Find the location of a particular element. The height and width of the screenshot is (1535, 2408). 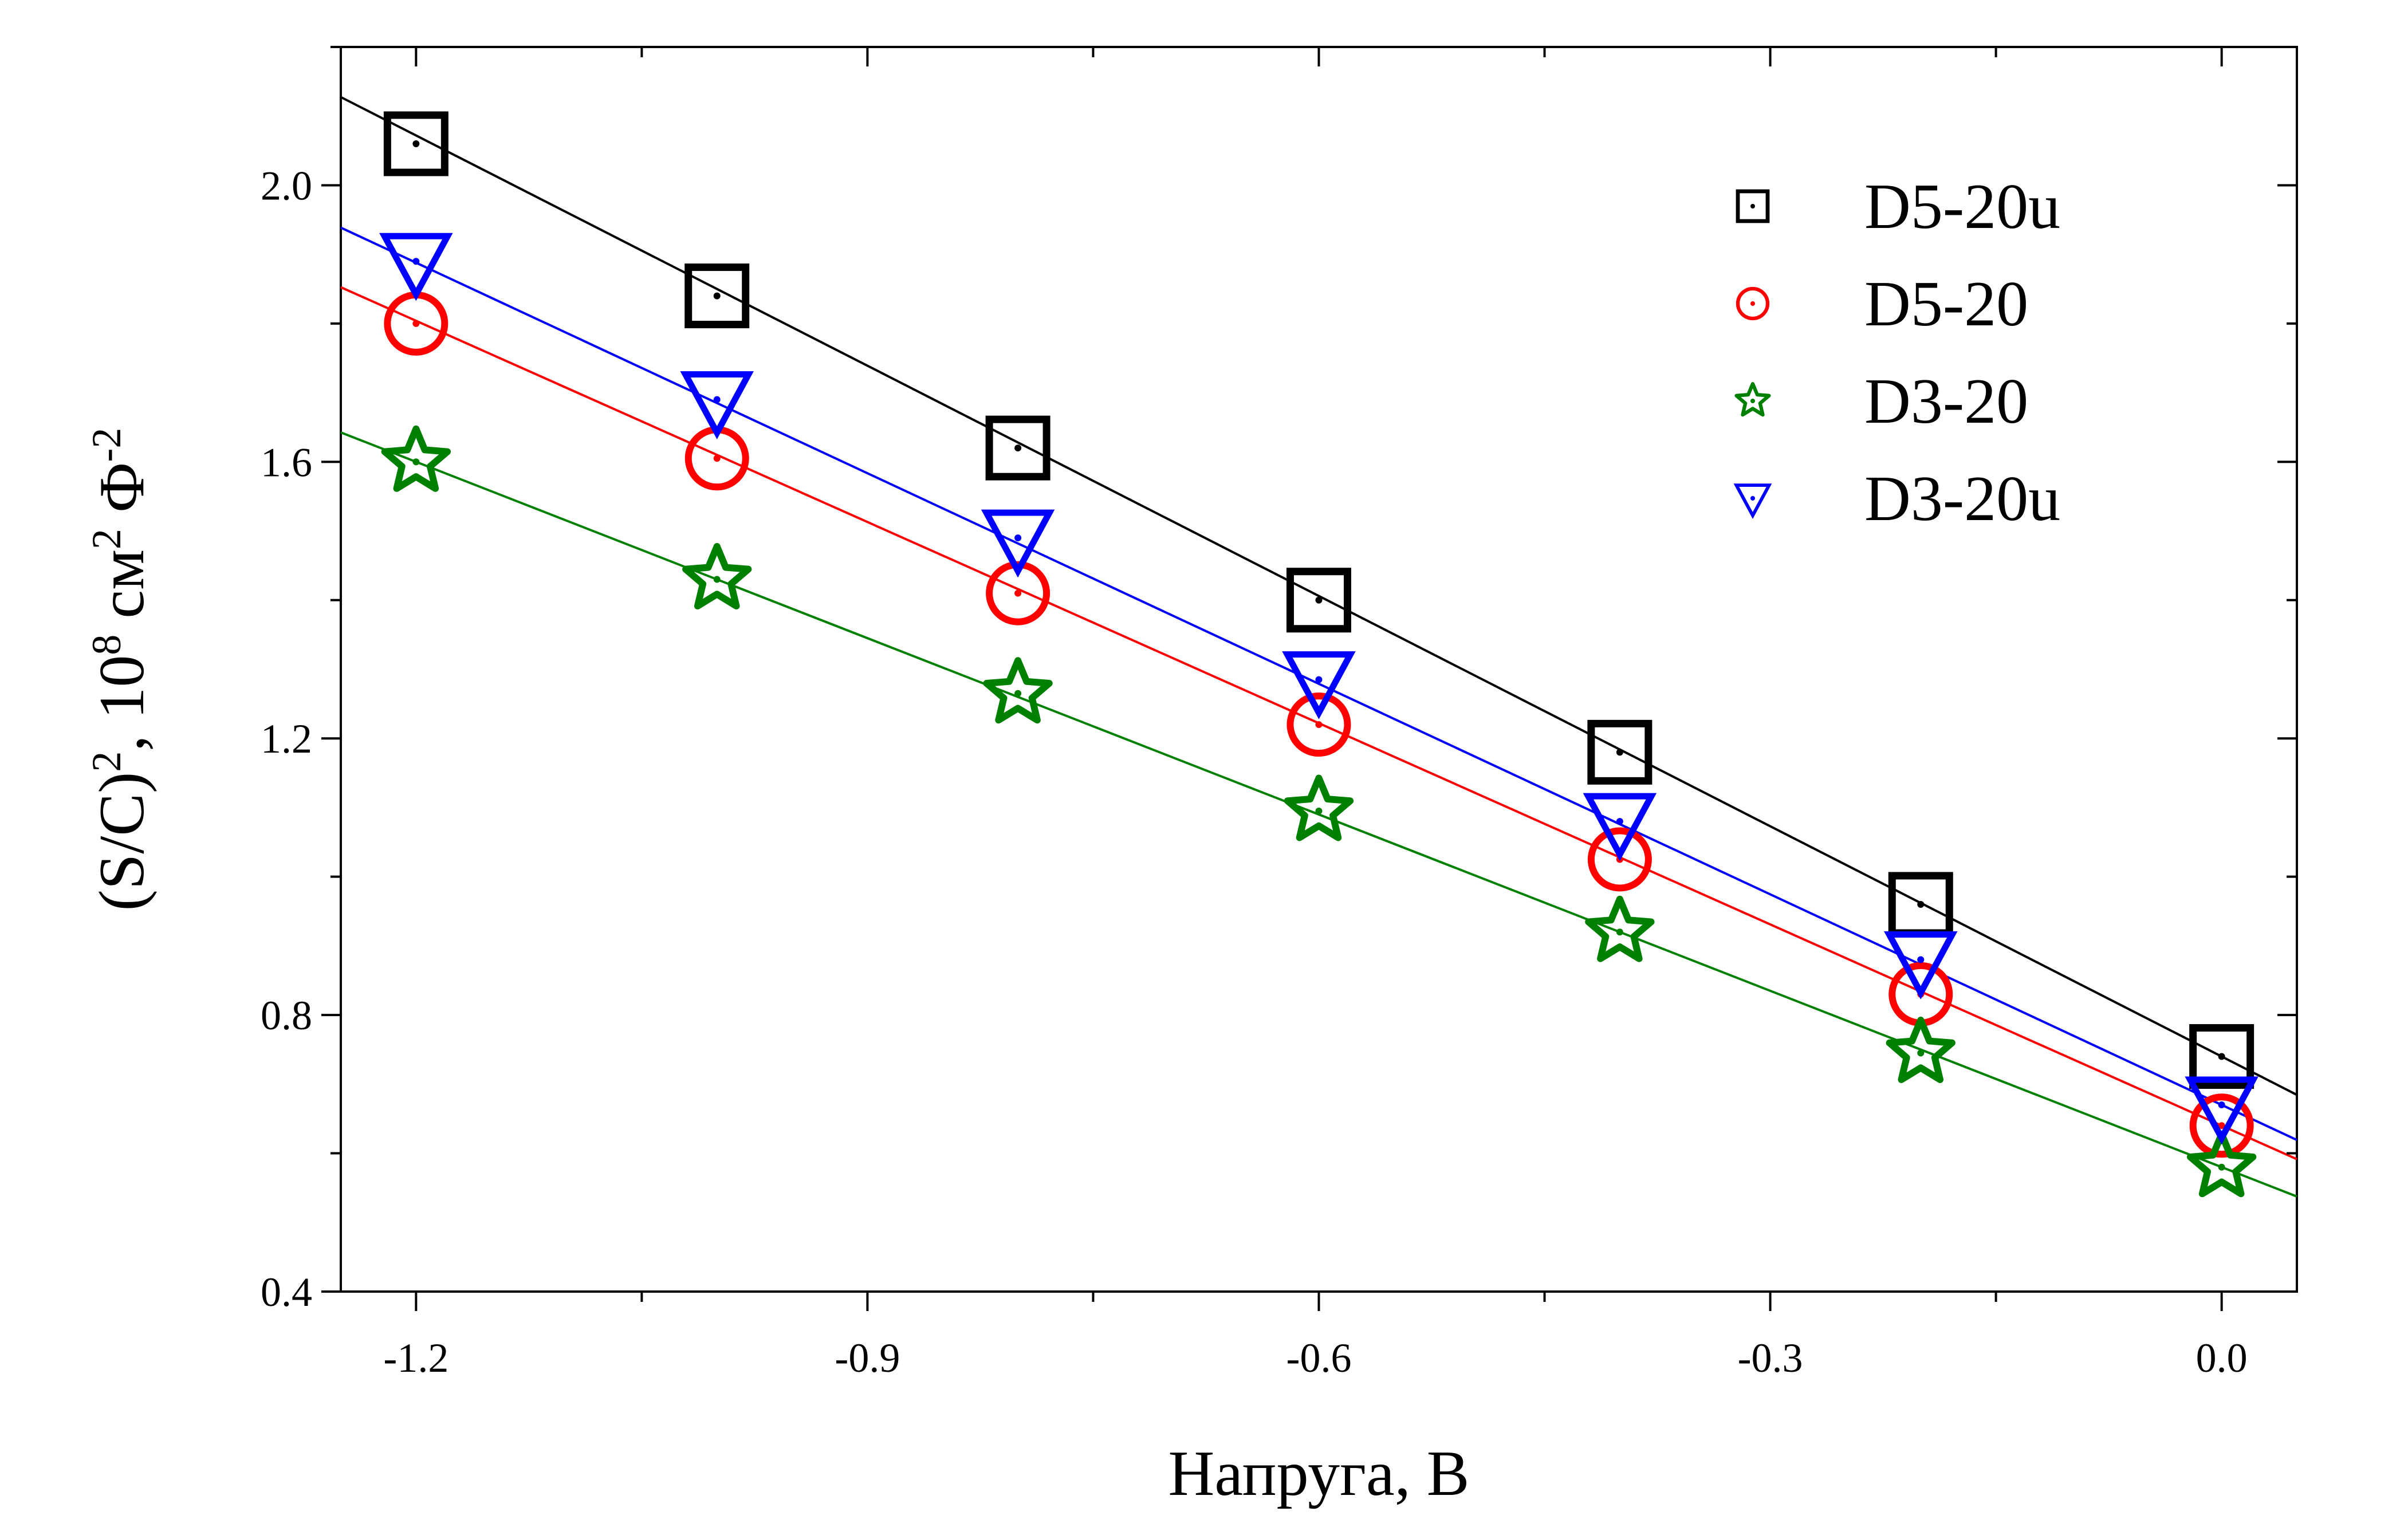

x-tick-label: 0.0 is located at coordinates (2222, 1358).